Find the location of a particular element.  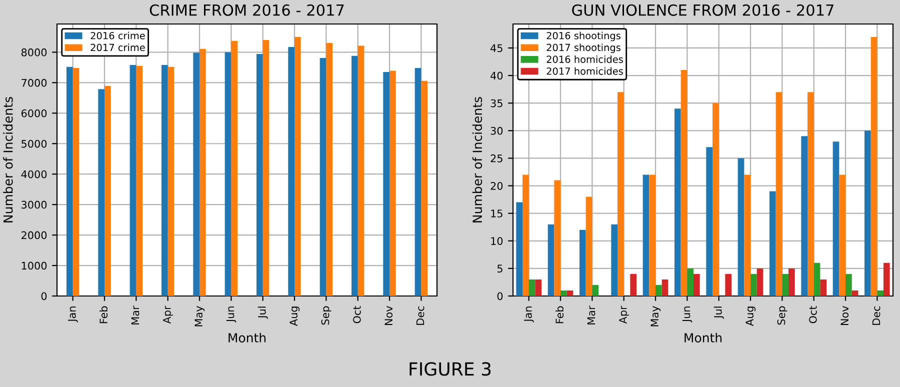

legend-label: 2017 homicides is located at coordinates (584, 71).